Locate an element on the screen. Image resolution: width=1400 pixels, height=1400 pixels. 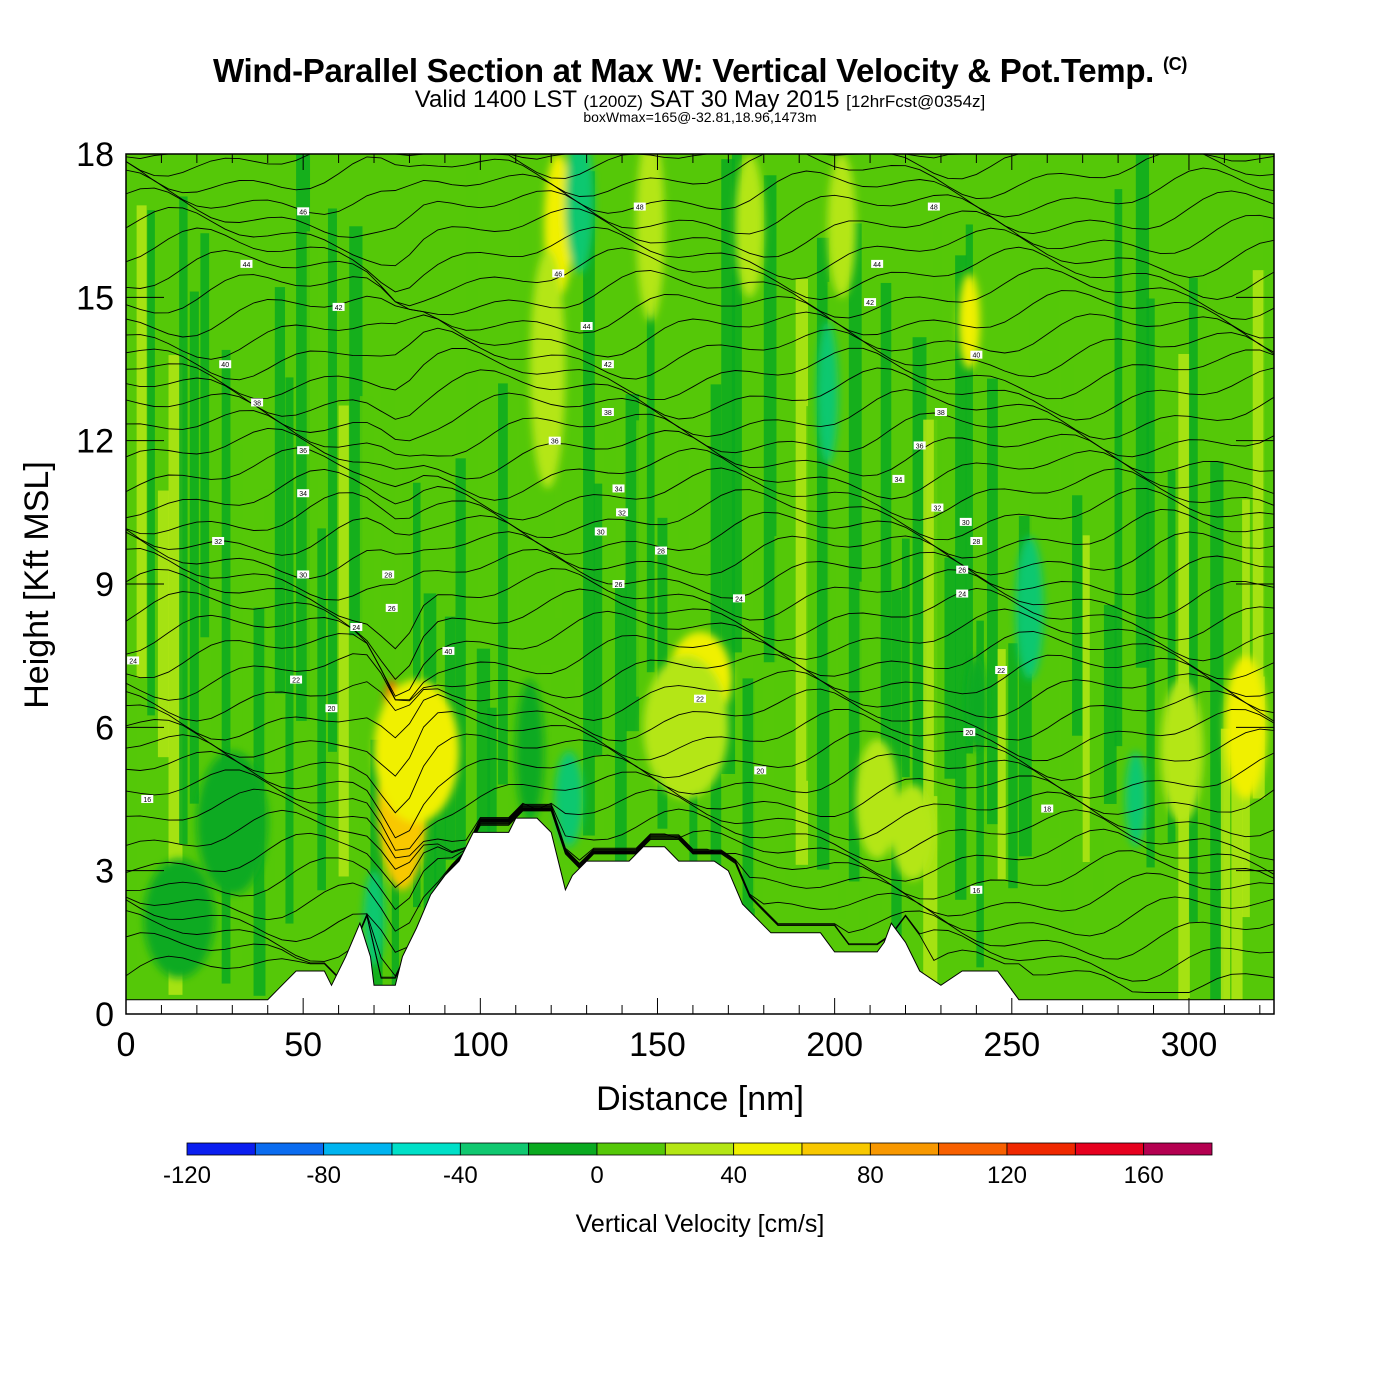
isentrope-label-text: 28 is located at coordinates (976, 542).